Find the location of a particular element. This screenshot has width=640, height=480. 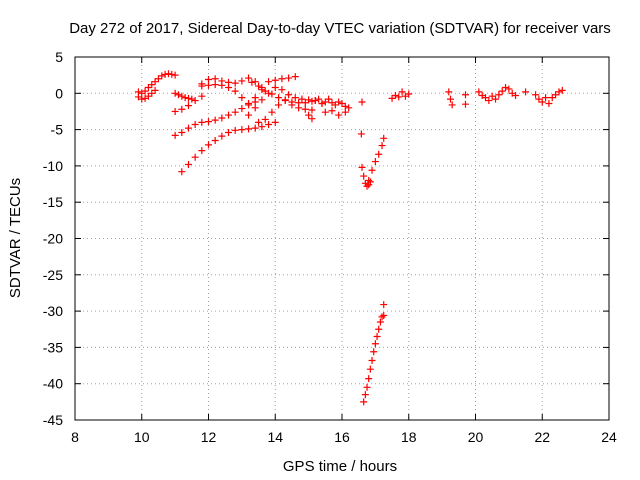

series-arc-17.5h is located at coordinates (400, 95).